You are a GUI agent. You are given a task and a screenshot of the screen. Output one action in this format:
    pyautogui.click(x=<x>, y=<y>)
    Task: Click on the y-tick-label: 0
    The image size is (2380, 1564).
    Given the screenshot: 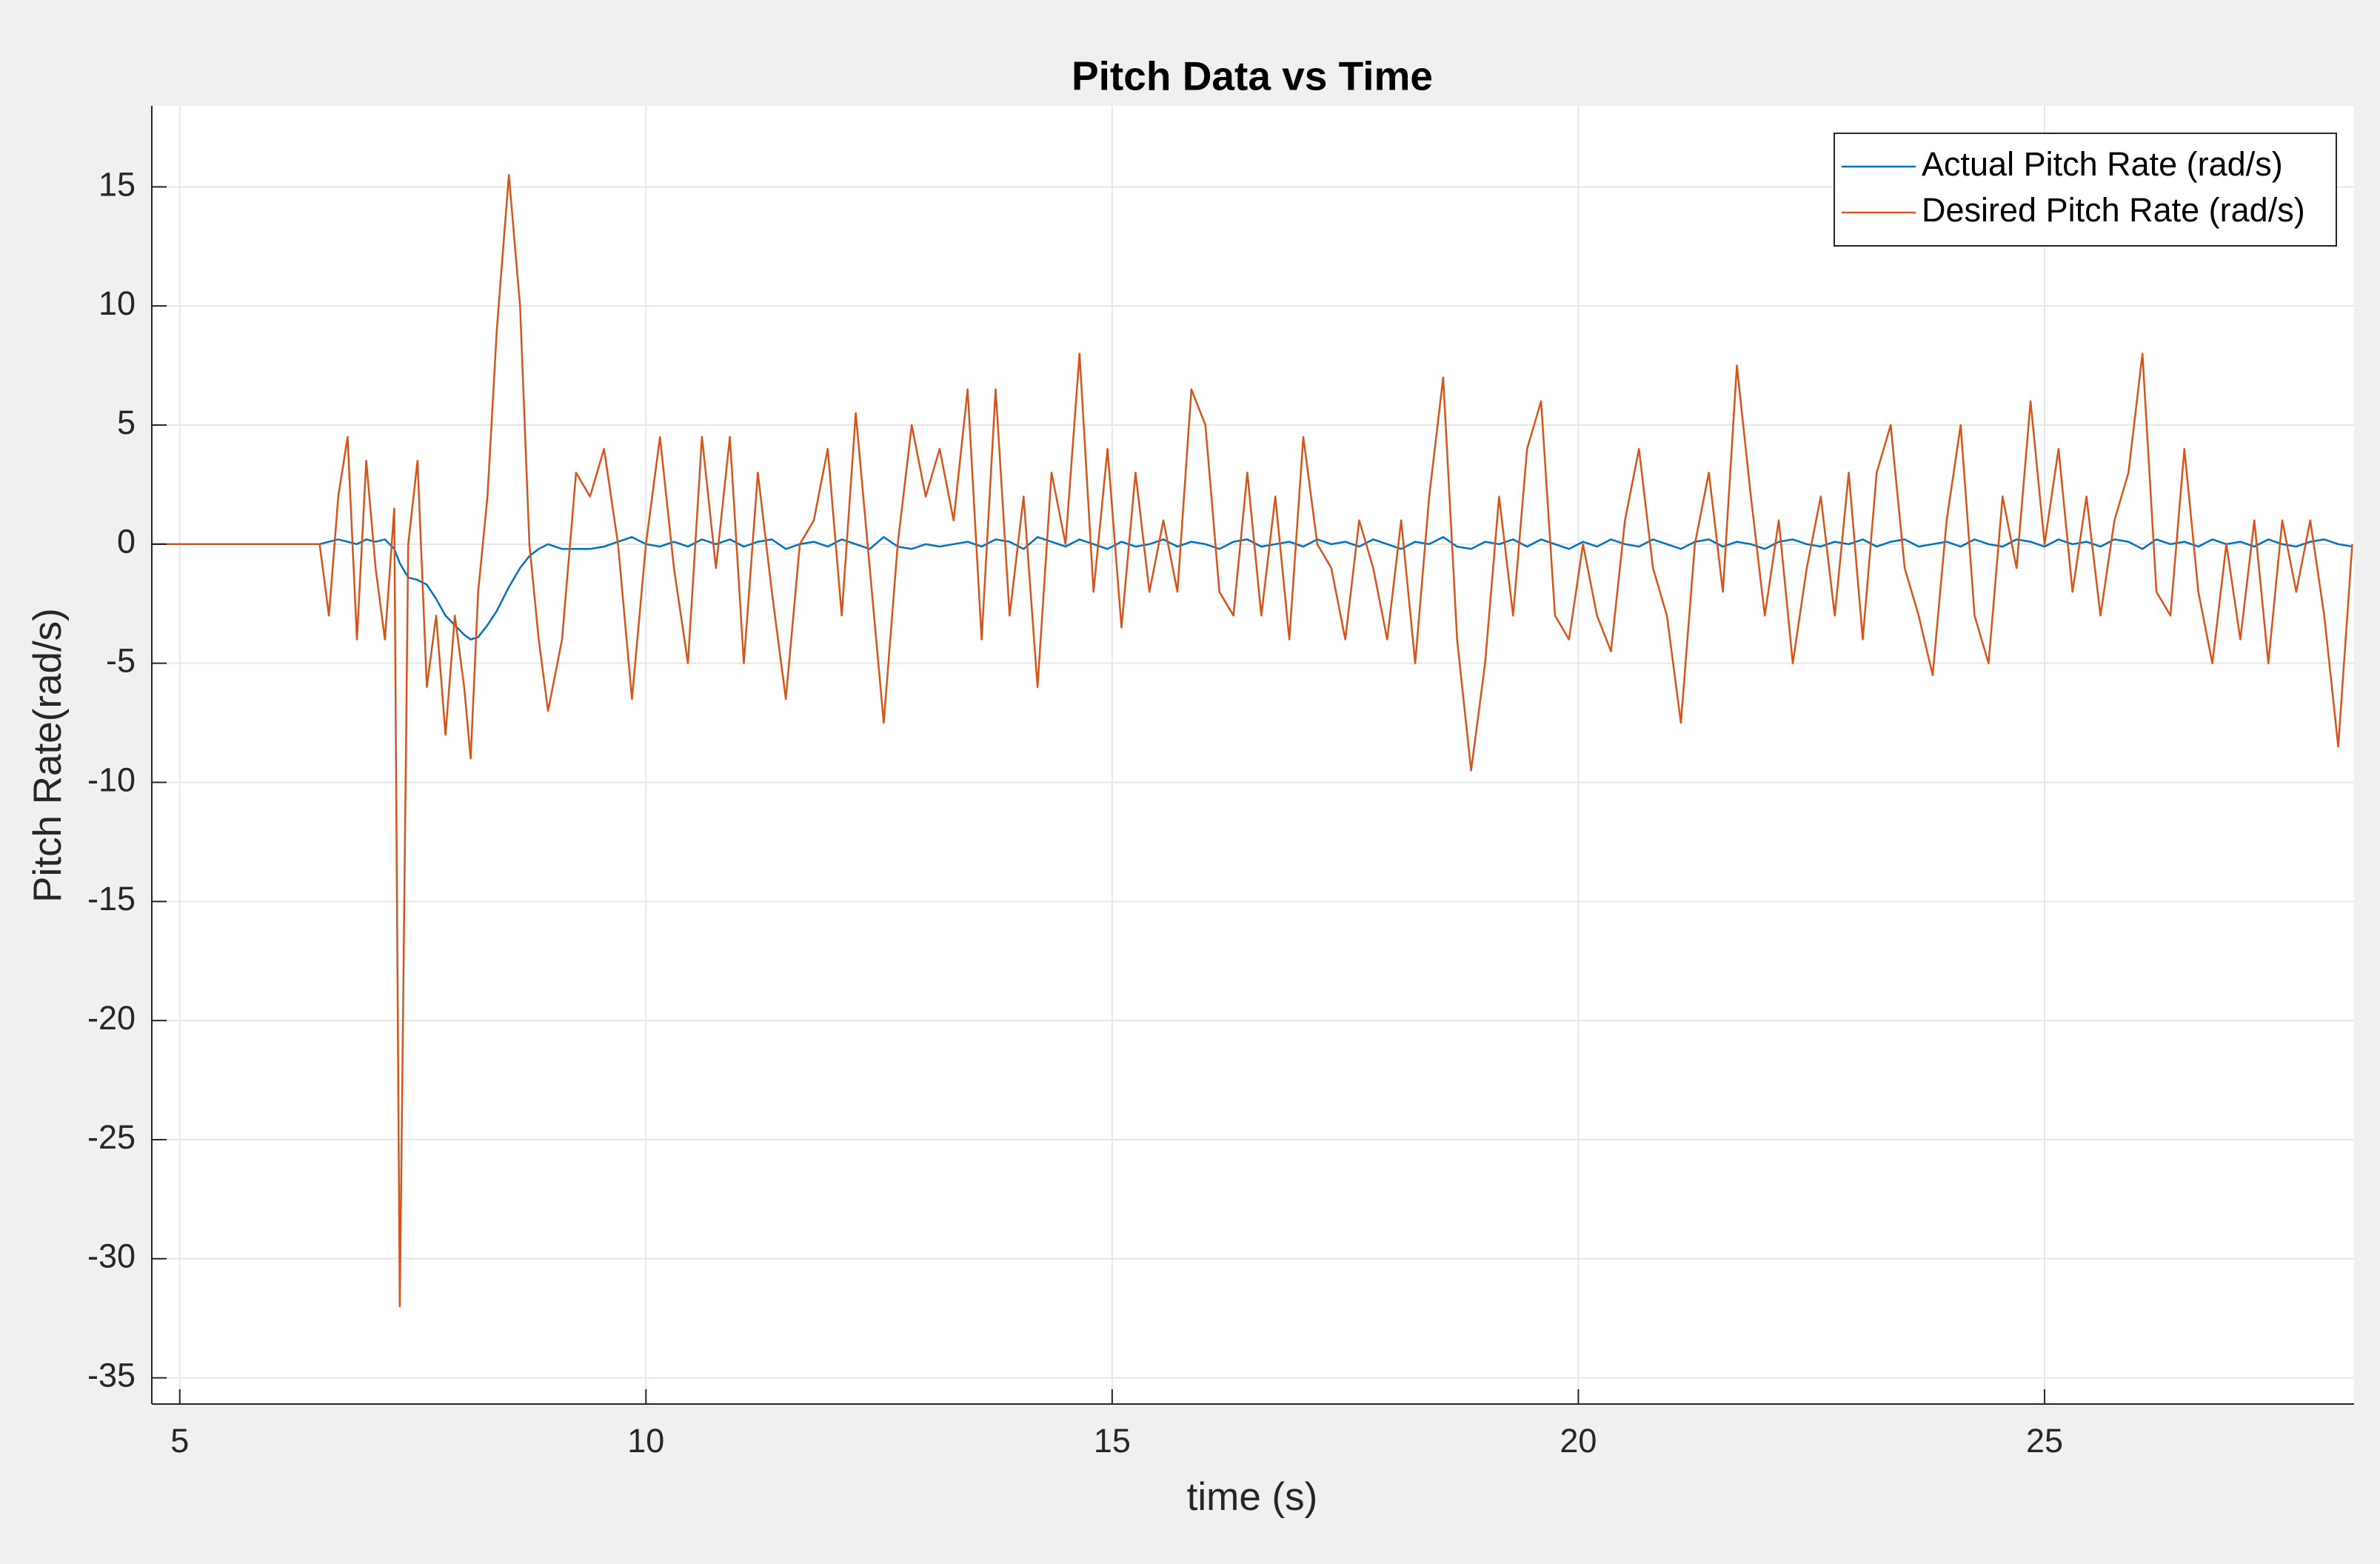 What is the action you would take?
    pyautogui.click(x=126, y=542)
    